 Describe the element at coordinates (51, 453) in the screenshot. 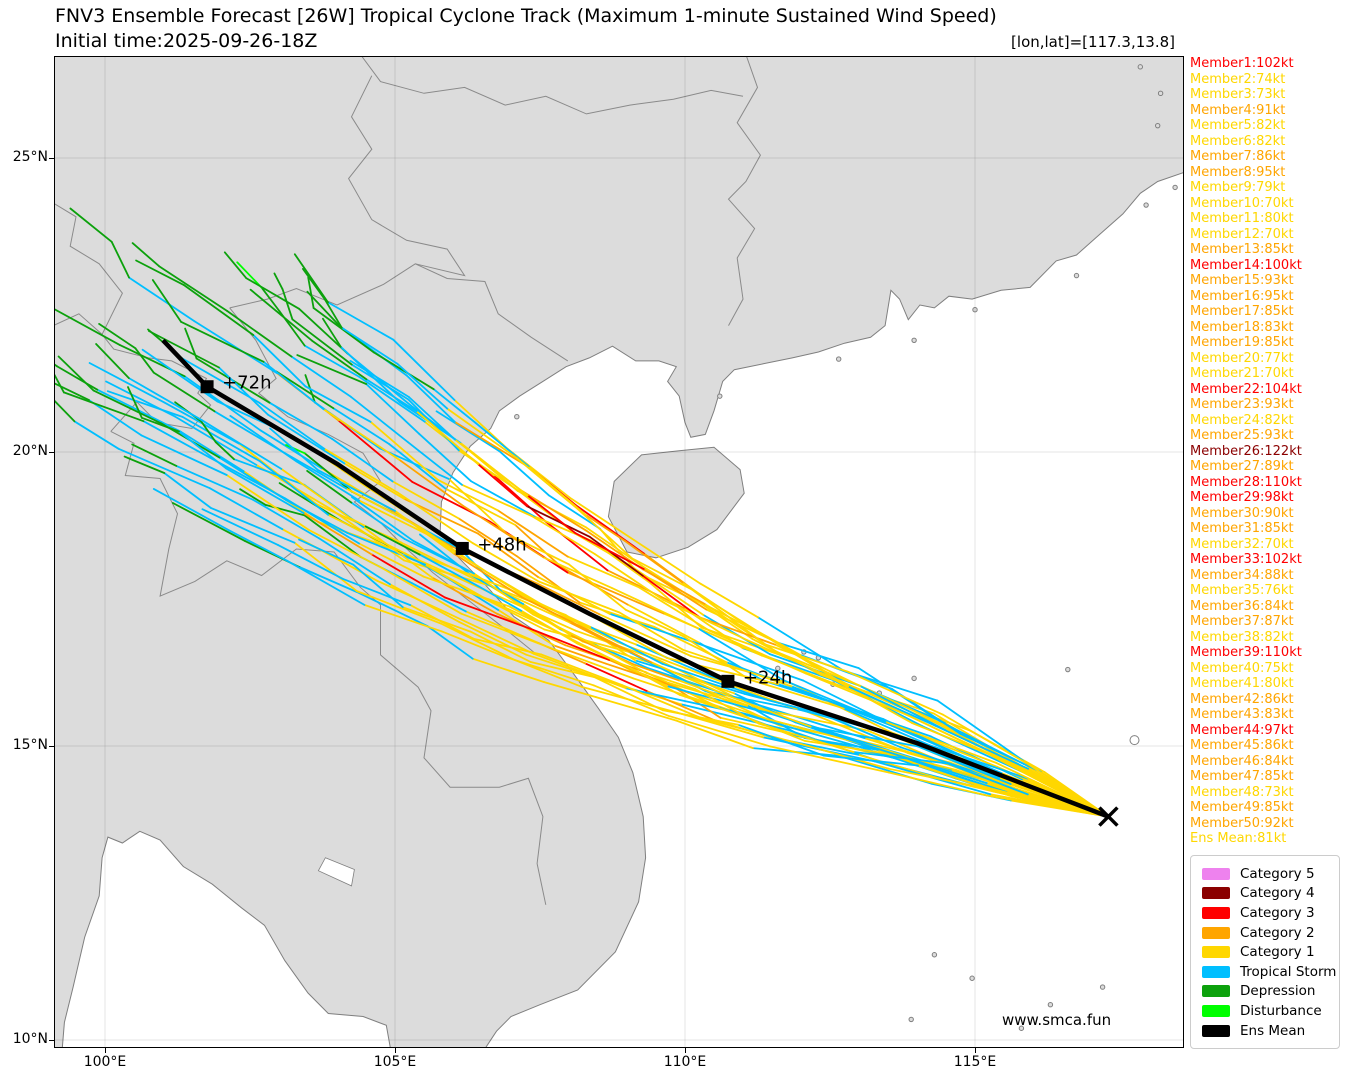

I see `y-axis-tick` at that location.